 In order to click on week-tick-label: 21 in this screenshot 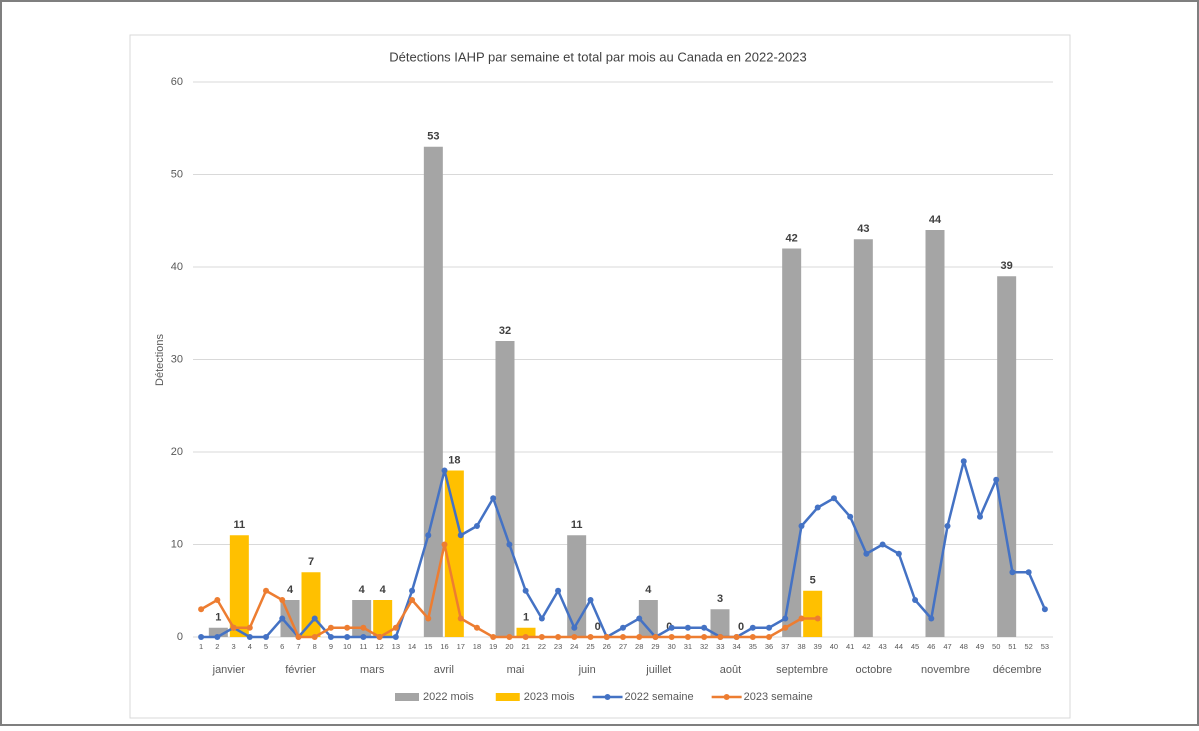, I will do `click(525, 646)`.